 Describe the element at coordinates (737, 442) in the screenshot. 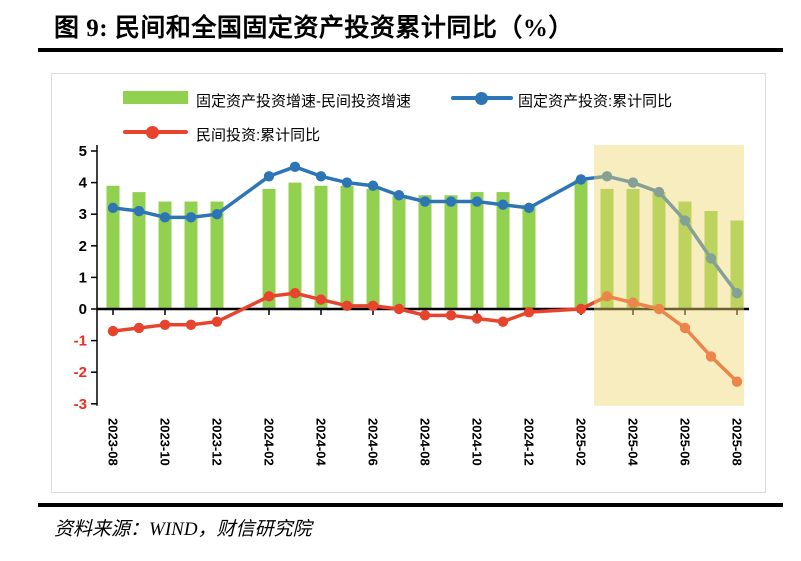

I see `x-tick-label: 2025-08` at that location.